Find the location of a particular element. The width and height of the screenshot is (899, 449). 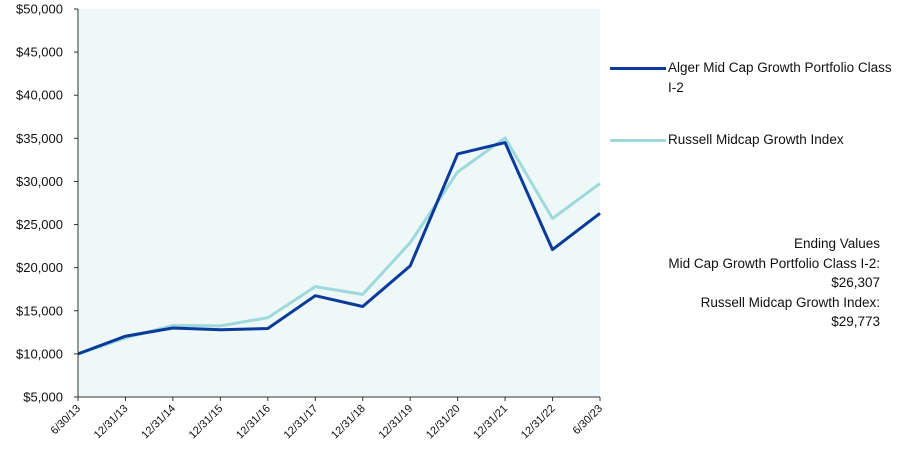

y-tick-label: $15,000 is located at coordinates (39, 310).